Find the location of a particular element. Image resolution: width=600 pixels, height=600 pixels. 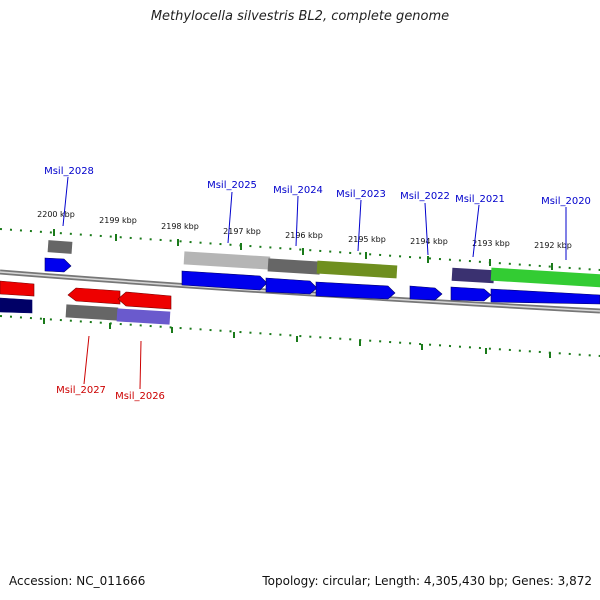

gene-arrow-msil-2024 is located at coordinates (291, 286).